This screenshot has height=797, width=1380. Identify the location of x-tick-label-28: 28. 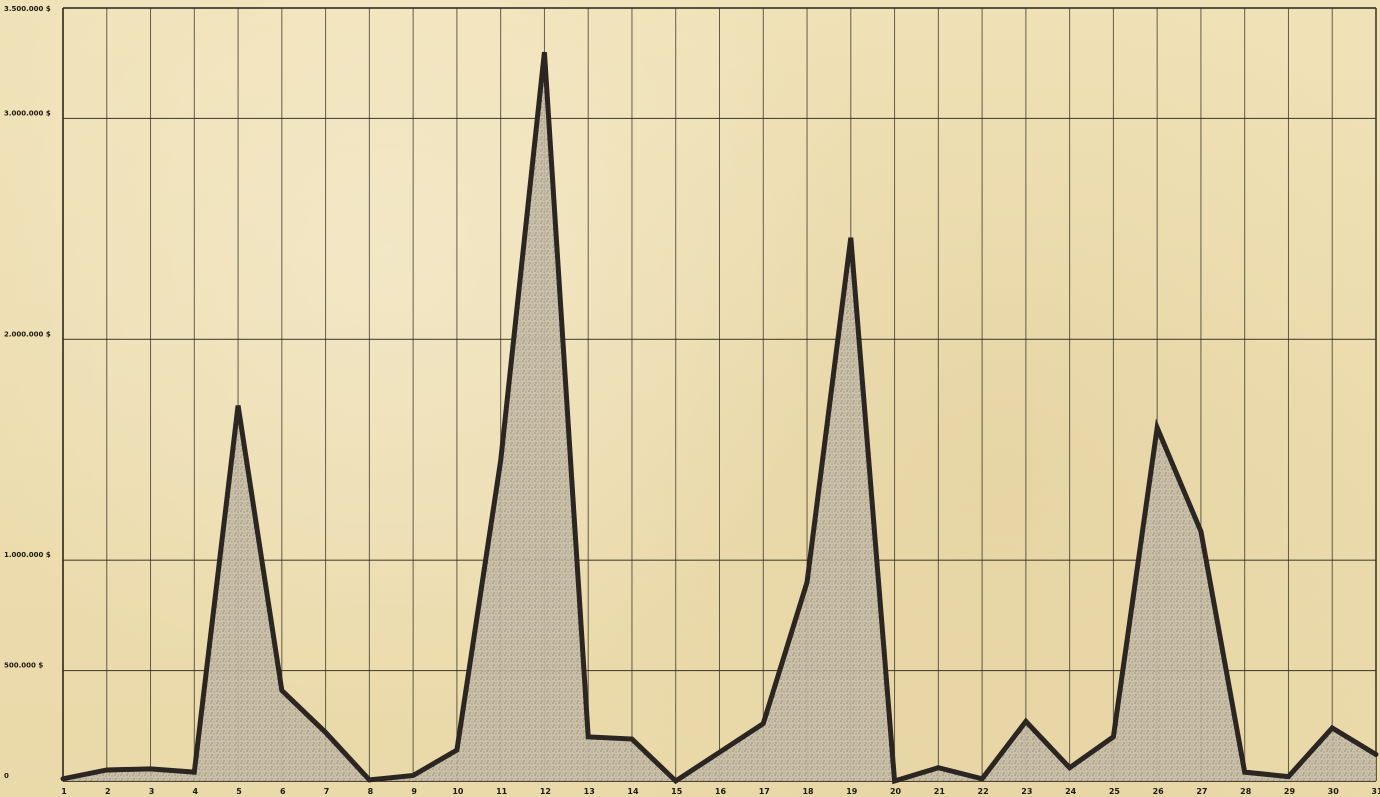
(1246, 791).